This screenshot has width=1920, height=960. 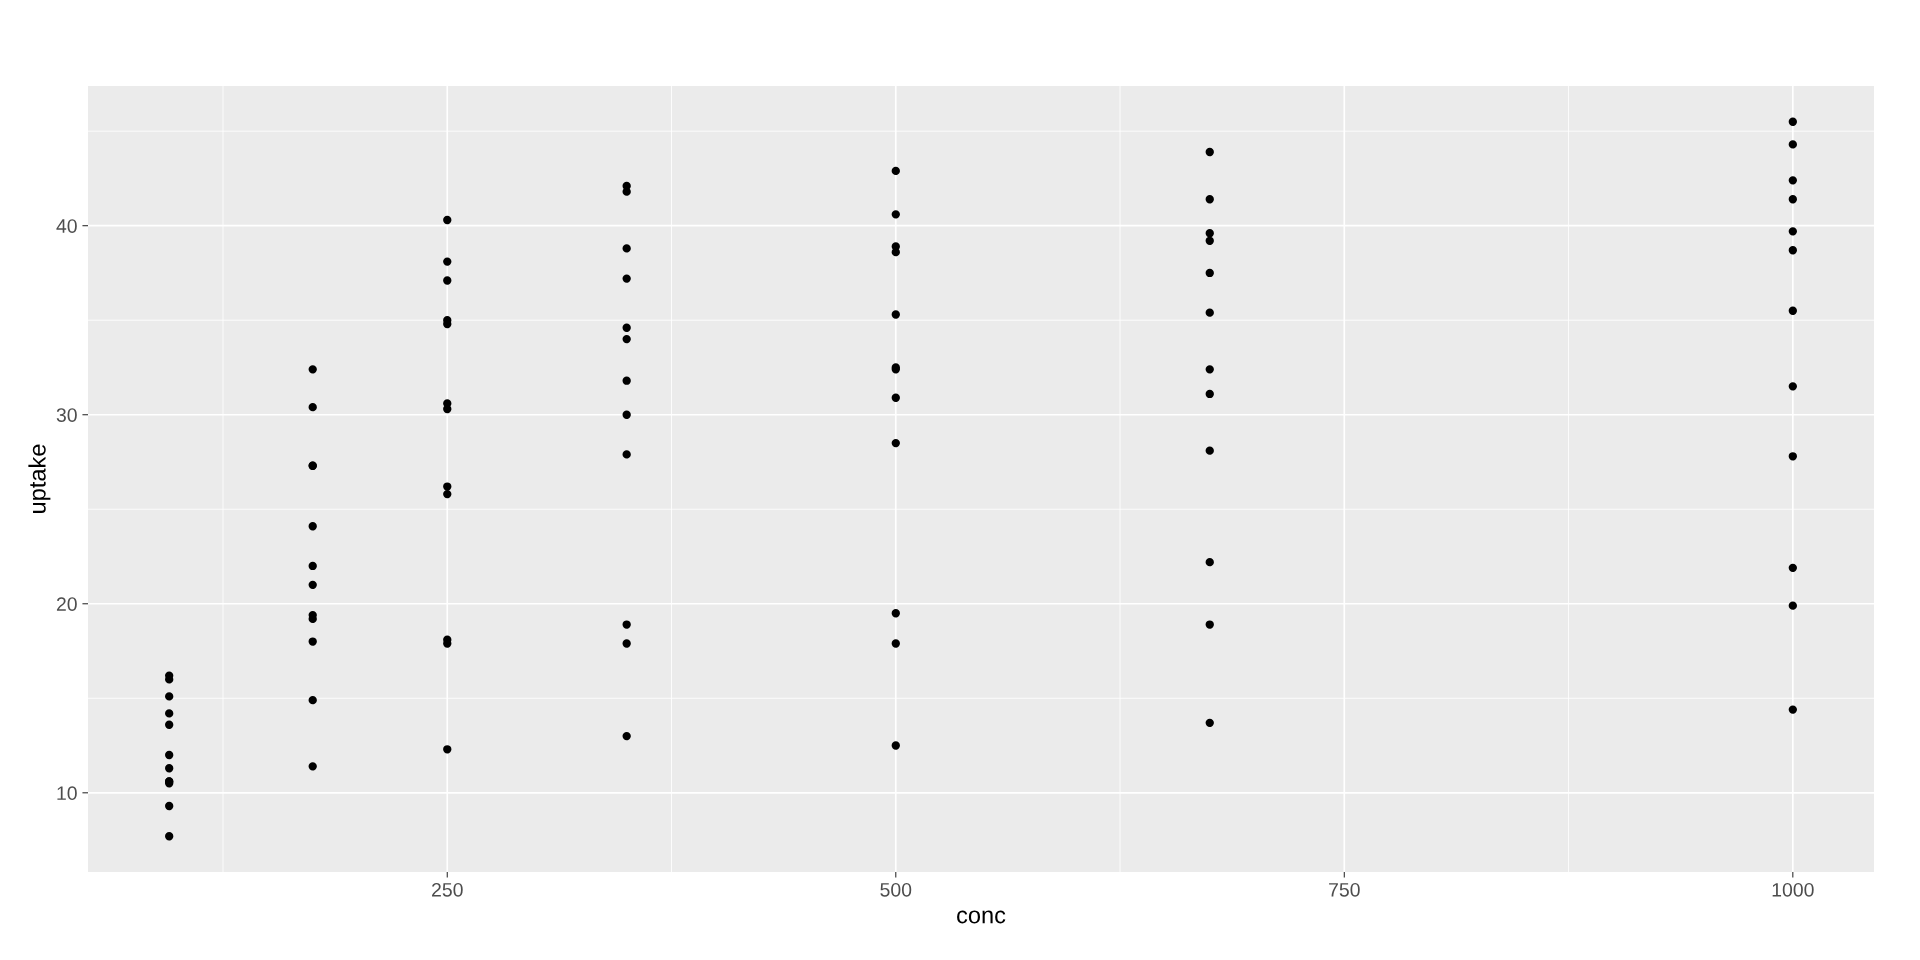 What do you see at coordinates (1793, 889) in the screenshot?
I see `x-tick-label: 1000` at bounding box center [1793, 889].